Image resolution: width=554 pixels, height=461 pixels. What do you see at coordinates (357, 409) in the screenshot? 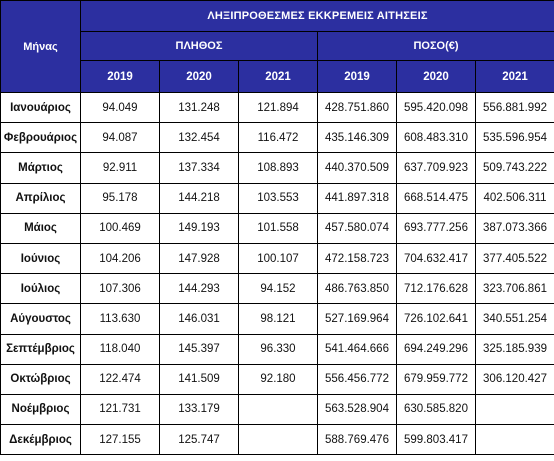
I see `amount-cell-2019: 563.528.904` at bounding box center [357, 409].